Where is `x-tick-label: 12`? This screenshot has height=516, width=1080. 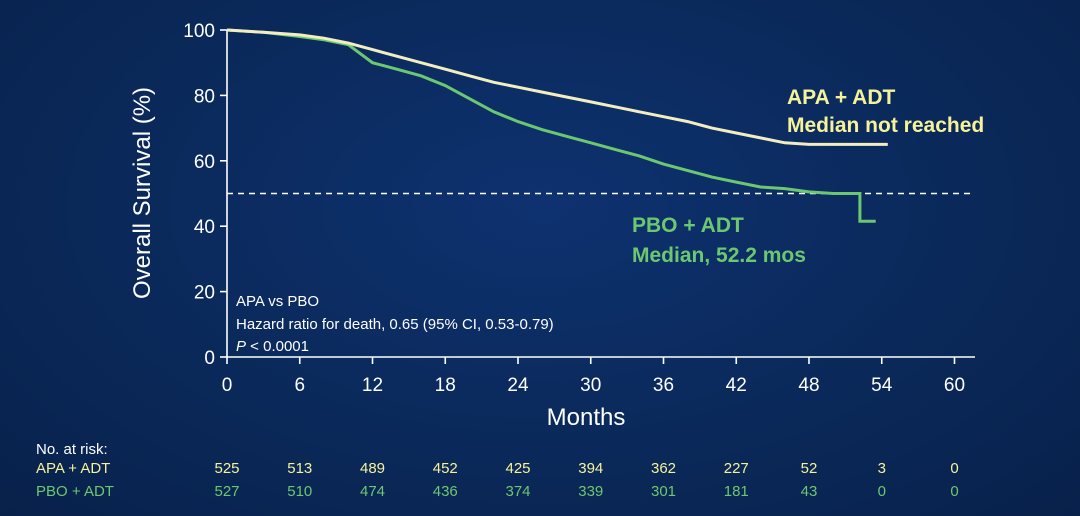
x-tick-label: 12 is located at coordinates (372, 385).